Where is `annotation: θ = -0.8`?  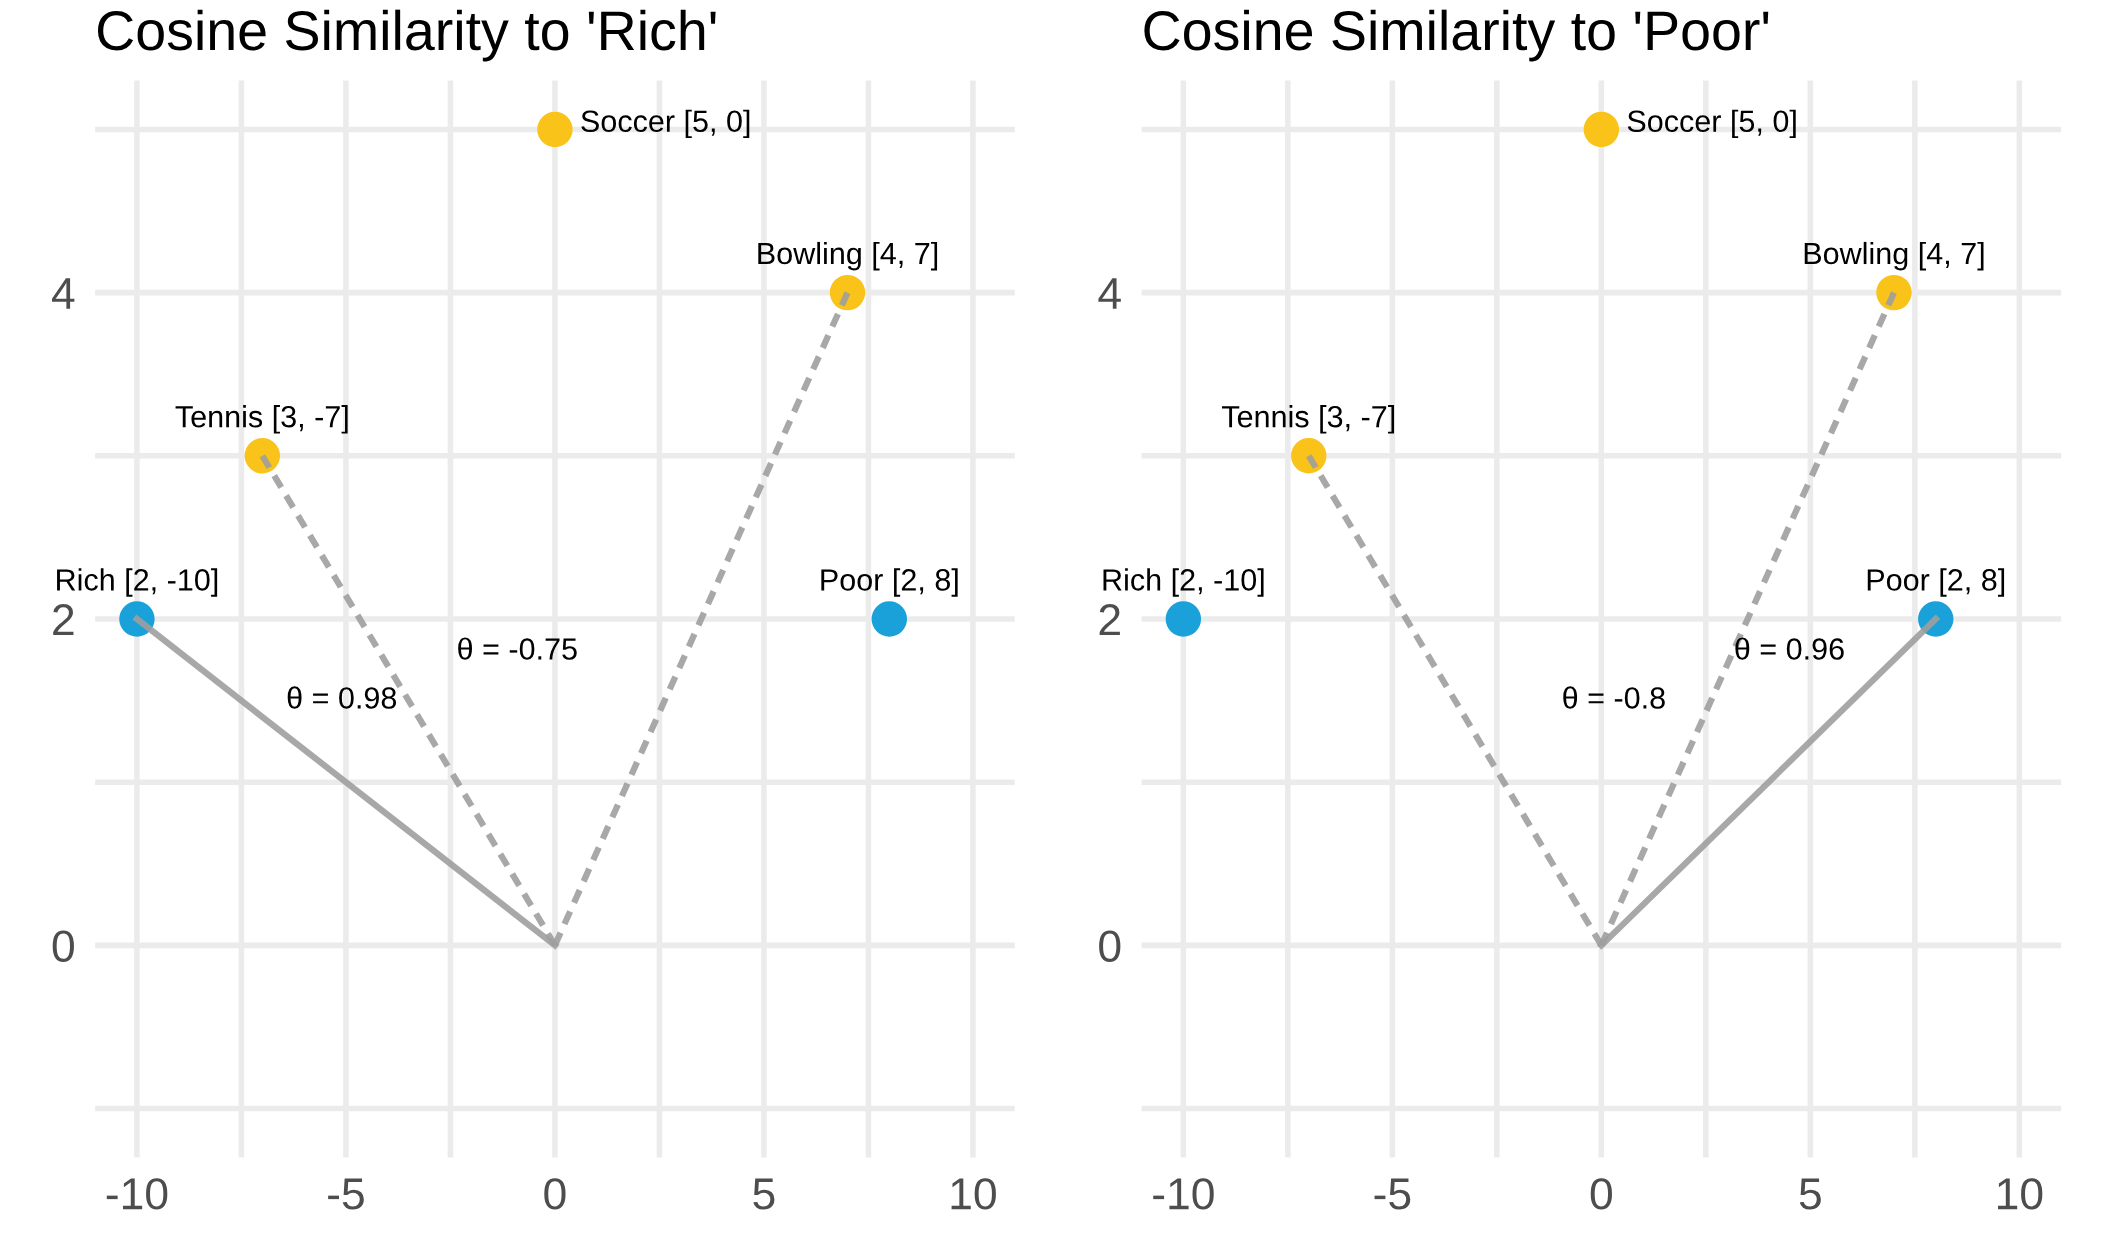 annotation: θ = -0.8 is located at coordinates (1614, 697).